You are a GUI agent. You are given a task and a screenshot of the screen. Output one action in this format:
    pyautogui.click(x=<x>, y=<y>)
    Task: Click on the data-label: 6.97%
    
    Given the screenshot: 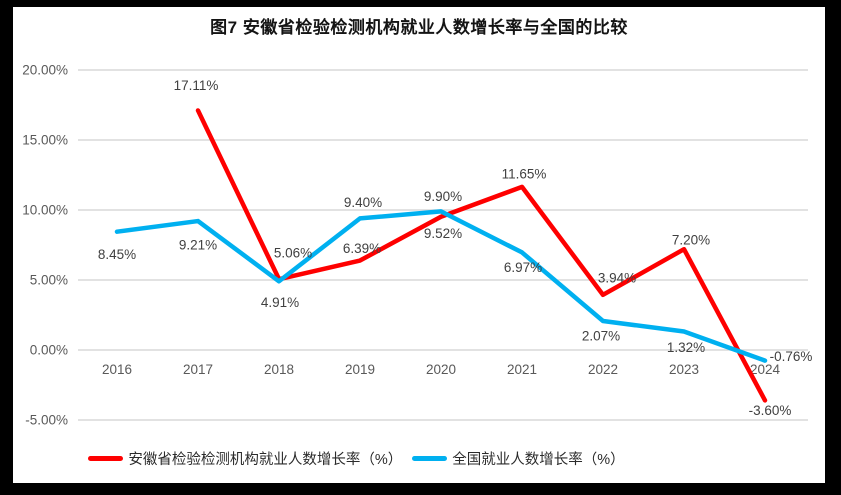 What is the action you would take?
    pyautogui.click(x=523, y=267)
    